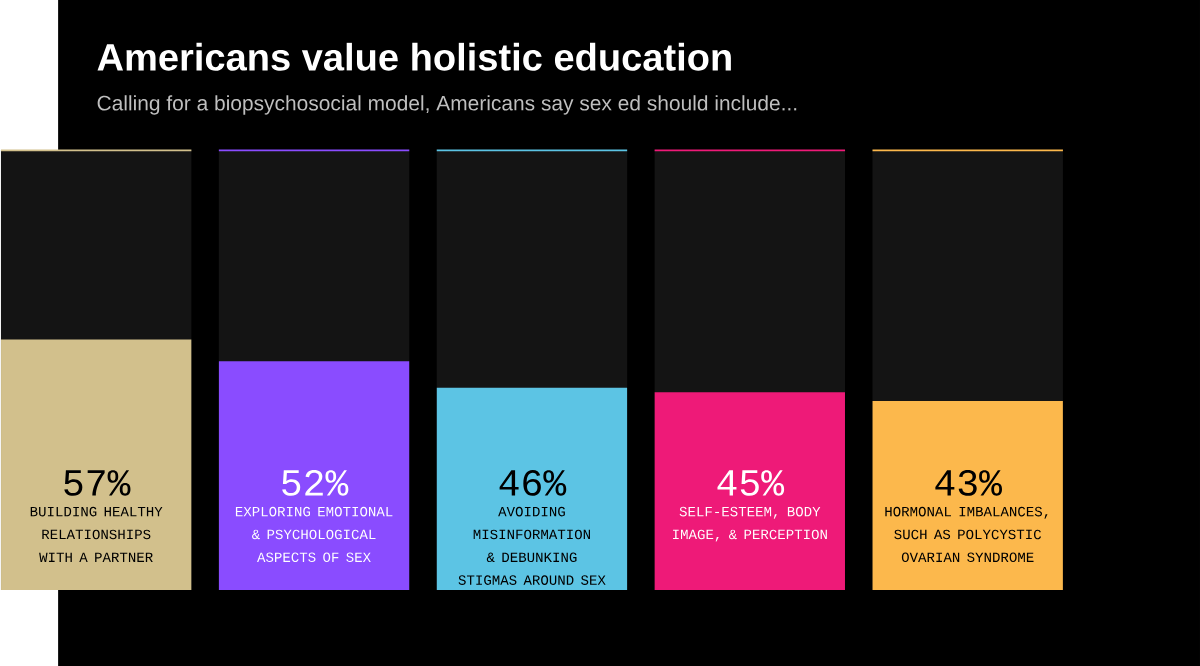 The width and height of the screenshot is (1200, 666). I want to click on data-label: 45%, so click(751, 483).